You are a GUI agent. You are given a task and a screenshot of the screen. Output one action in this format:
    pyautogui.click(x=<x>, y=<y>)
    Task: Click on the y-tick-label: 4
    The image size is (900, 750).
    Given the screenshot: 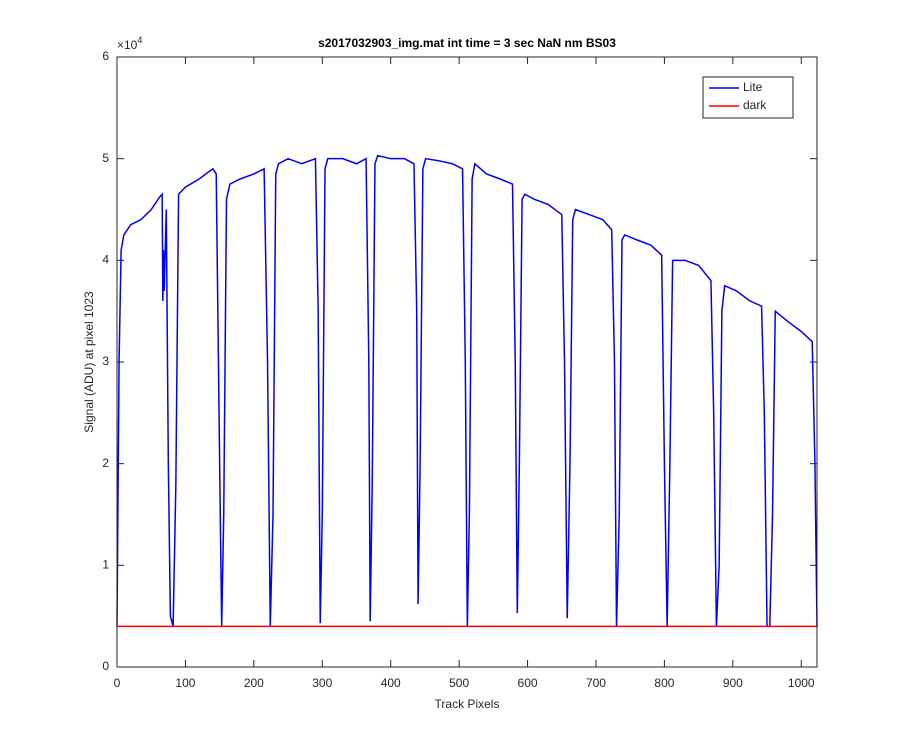 What is the action you would take?
    pyautogui.click(x=105, y=260)
    